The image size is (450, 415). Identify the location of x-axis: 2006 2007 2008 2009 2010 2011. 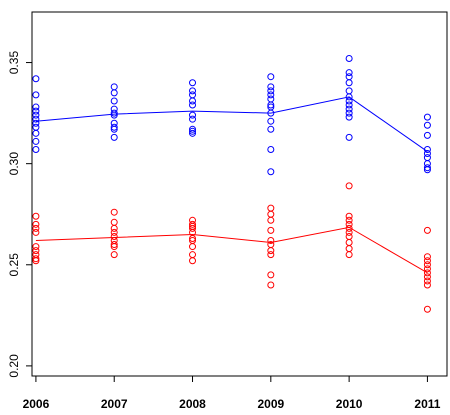
(232, 393).